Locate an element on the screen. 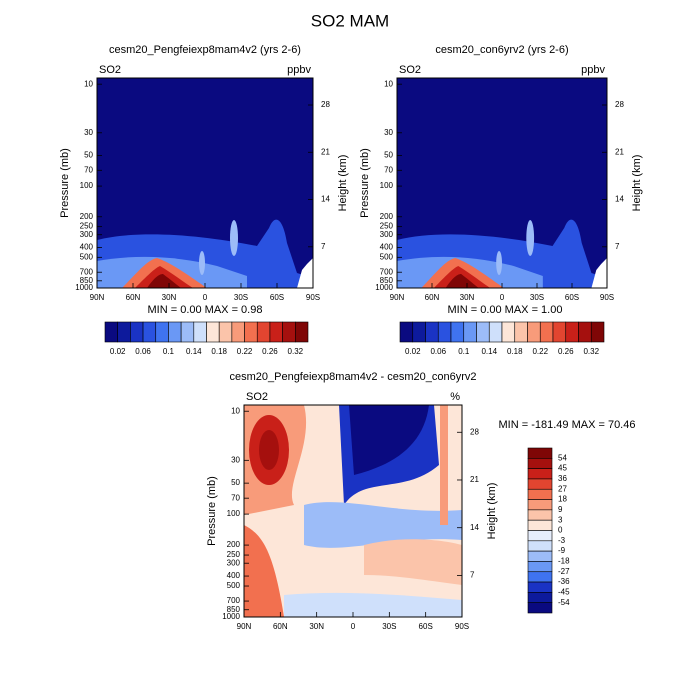 This screenshot has height=700, width=700. colorbar-label: 0.06 is located at coordinates (143, 351).